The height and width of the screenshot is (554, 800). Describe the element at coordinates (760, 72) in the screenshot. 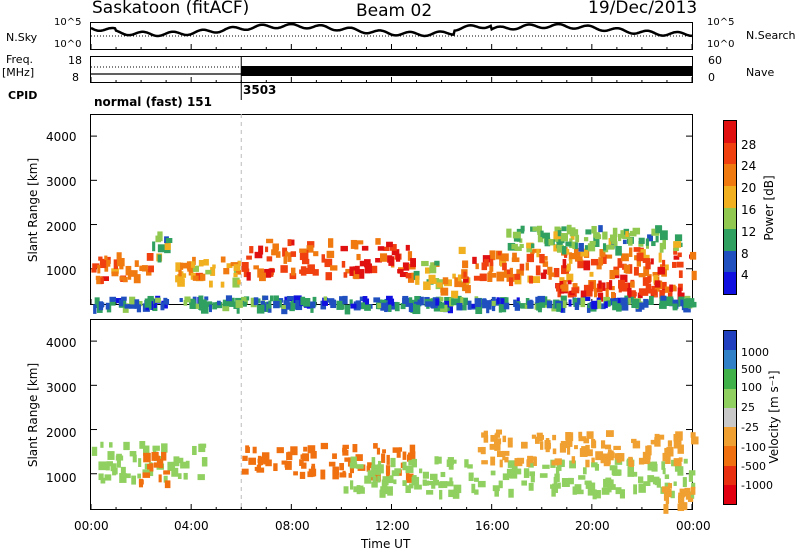

I see `nave-label: Nave` at that location.